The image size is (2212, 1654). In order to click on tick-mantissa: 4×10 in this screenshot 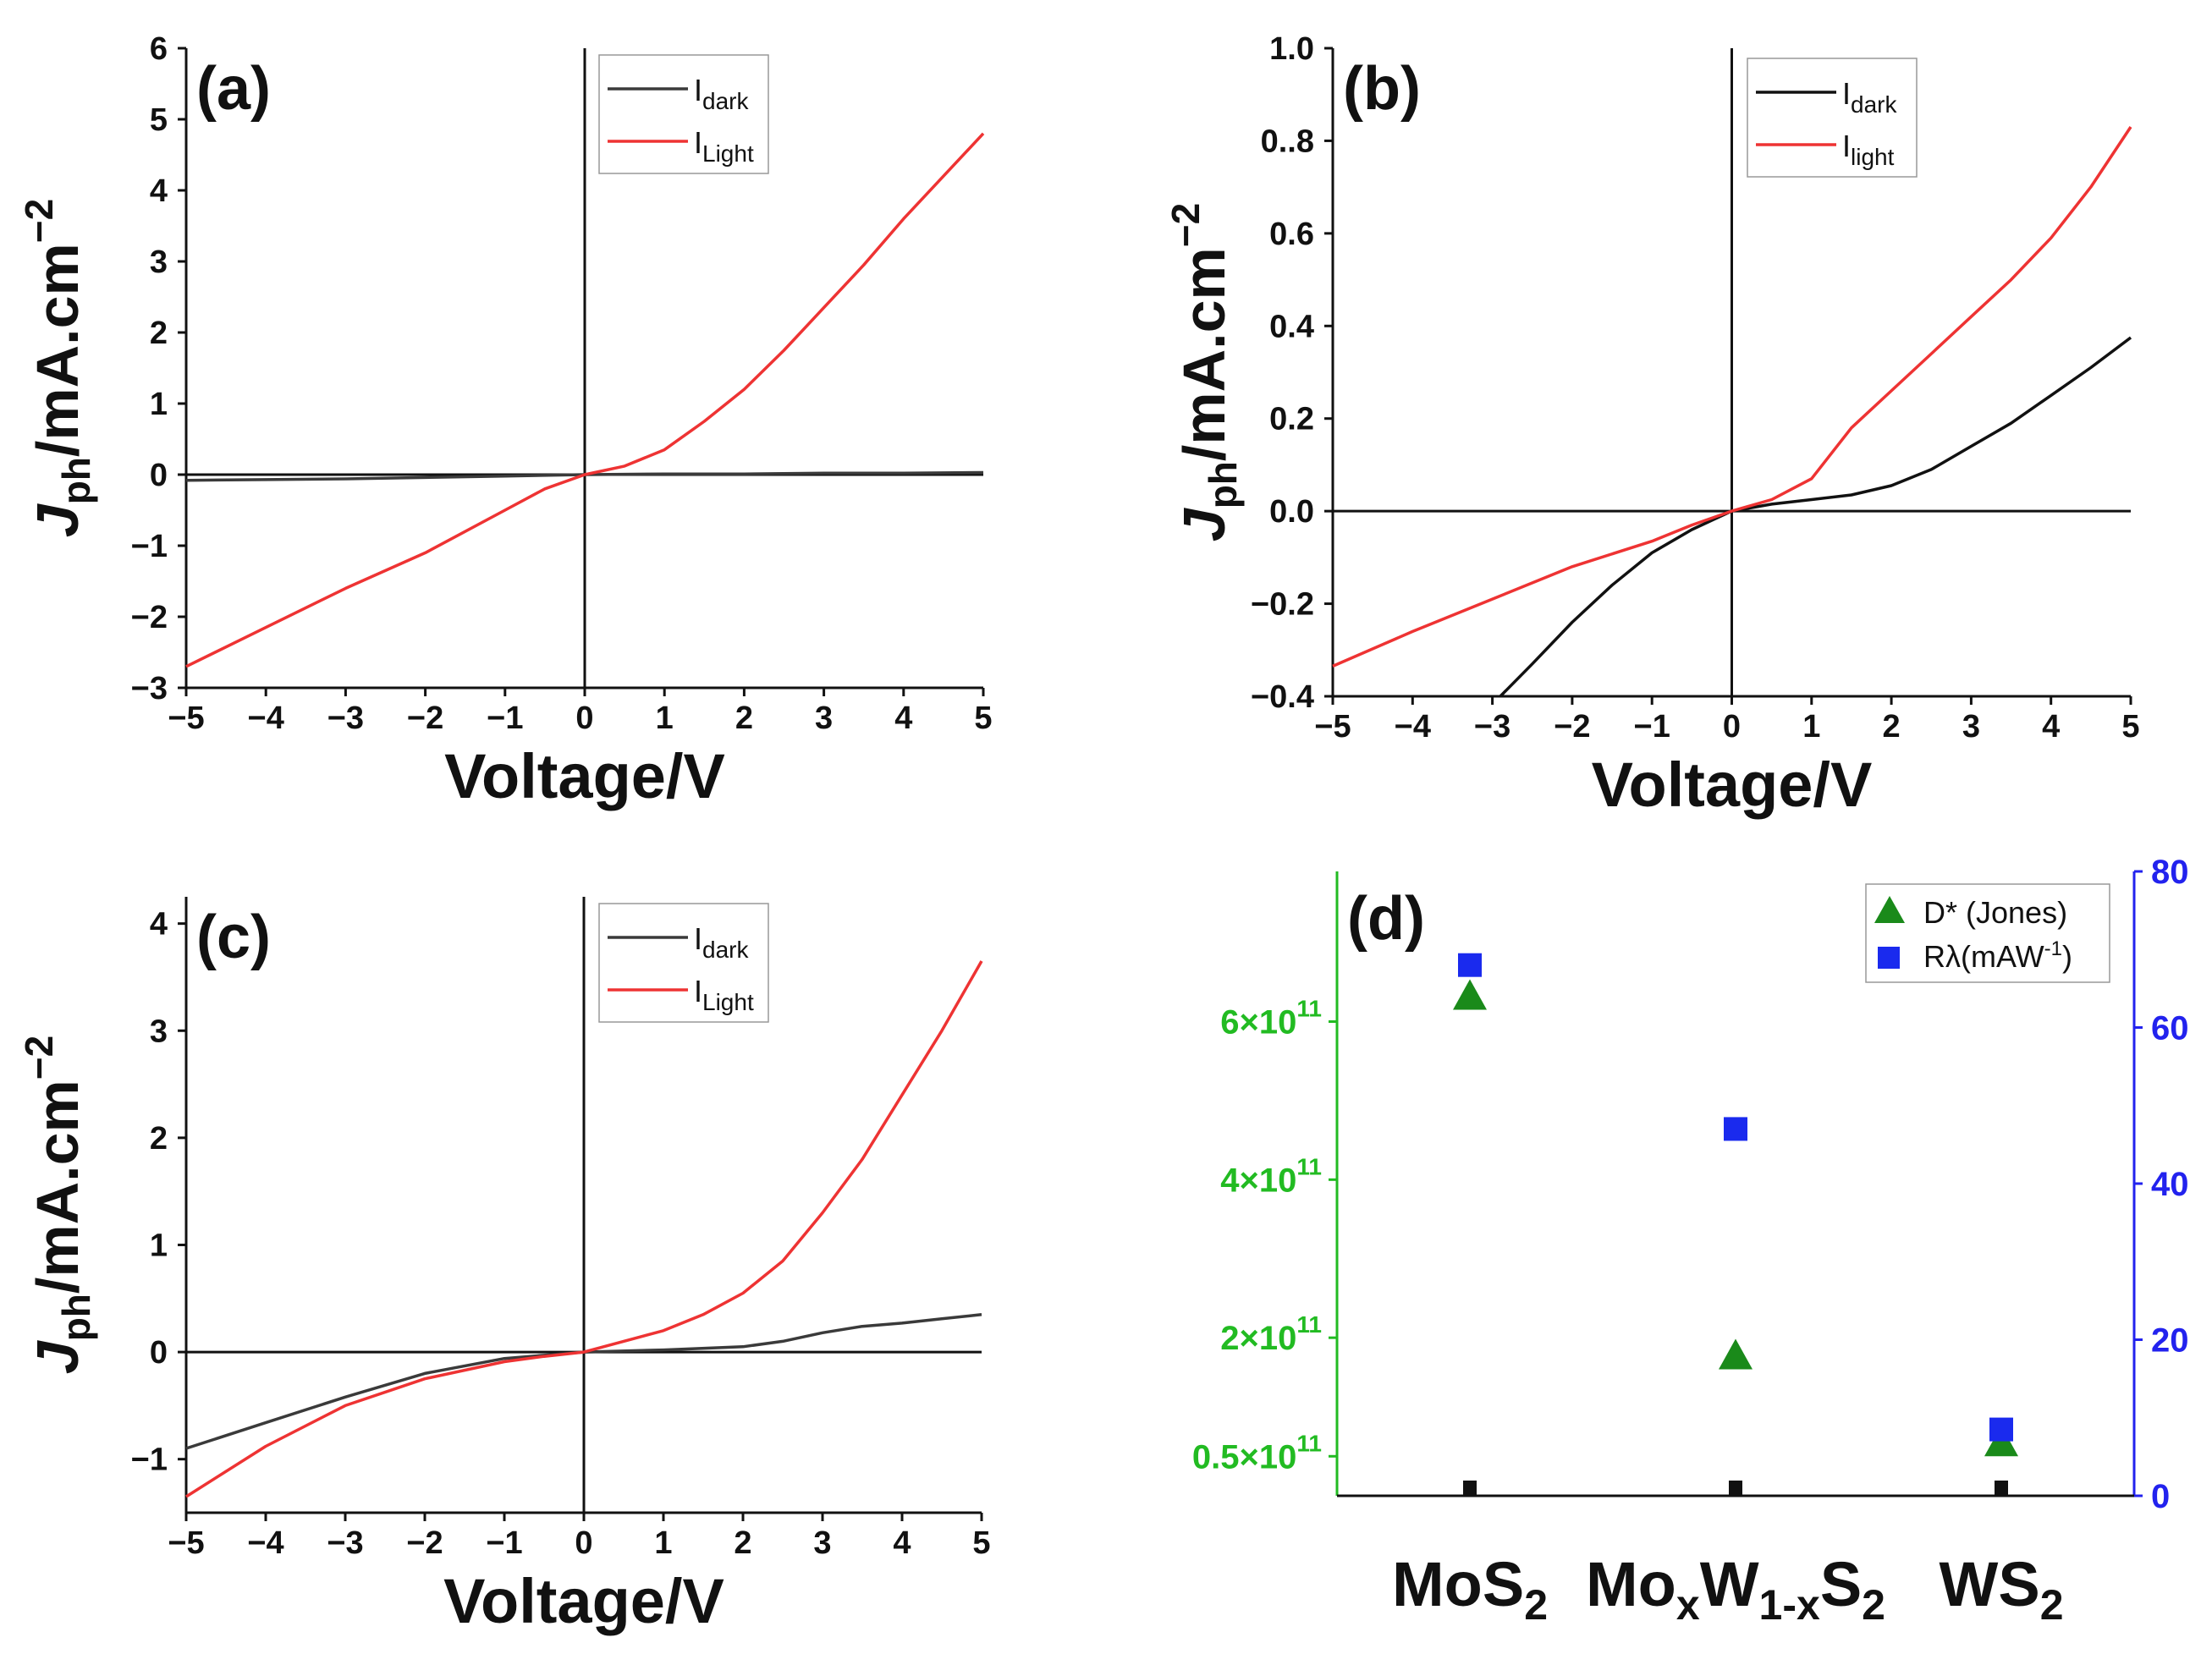, I will do `click(1258, 1180)`.